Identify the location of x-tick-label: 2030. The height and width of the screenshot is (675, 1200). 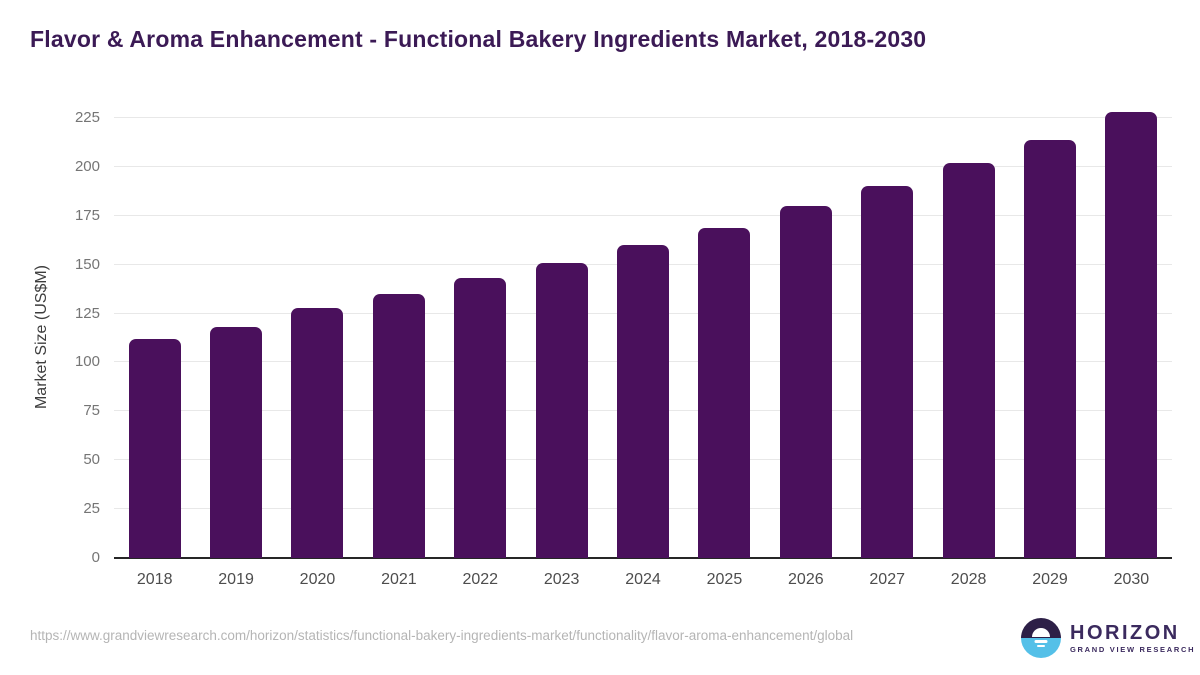
(1131, 579).